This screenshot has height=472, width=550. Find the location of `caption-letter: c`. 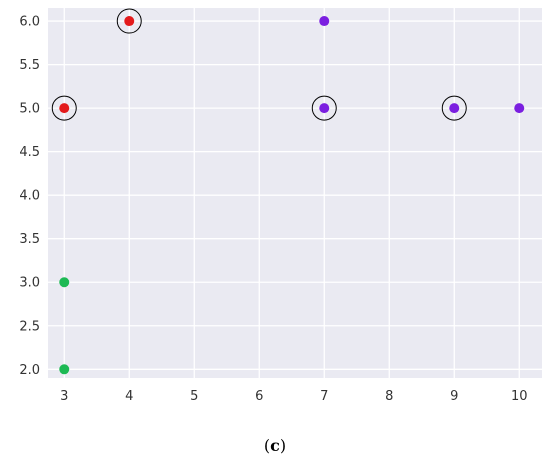

caption-letter: c is located at coordinates (275, 445).